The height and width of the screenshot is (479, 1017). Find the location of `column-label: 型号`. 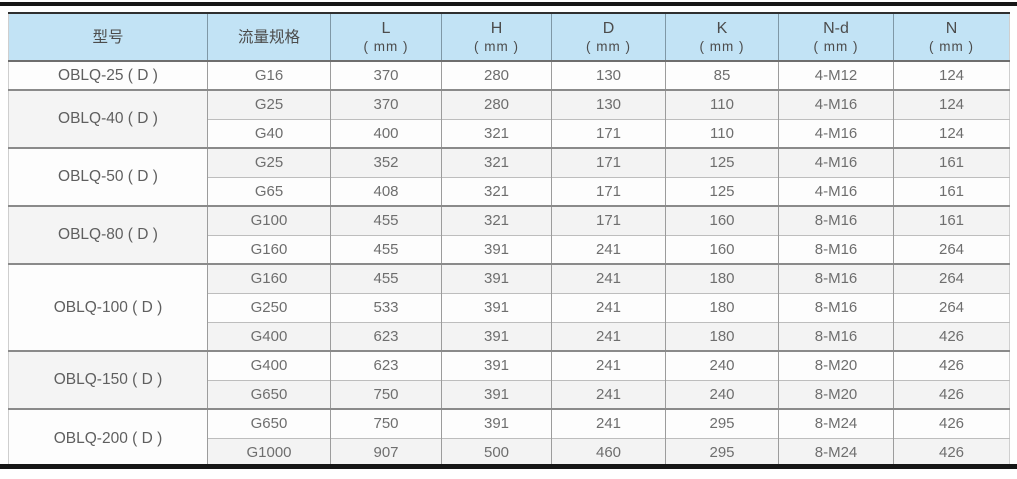

column-label: 型号 is located at coordinates (108, 37).